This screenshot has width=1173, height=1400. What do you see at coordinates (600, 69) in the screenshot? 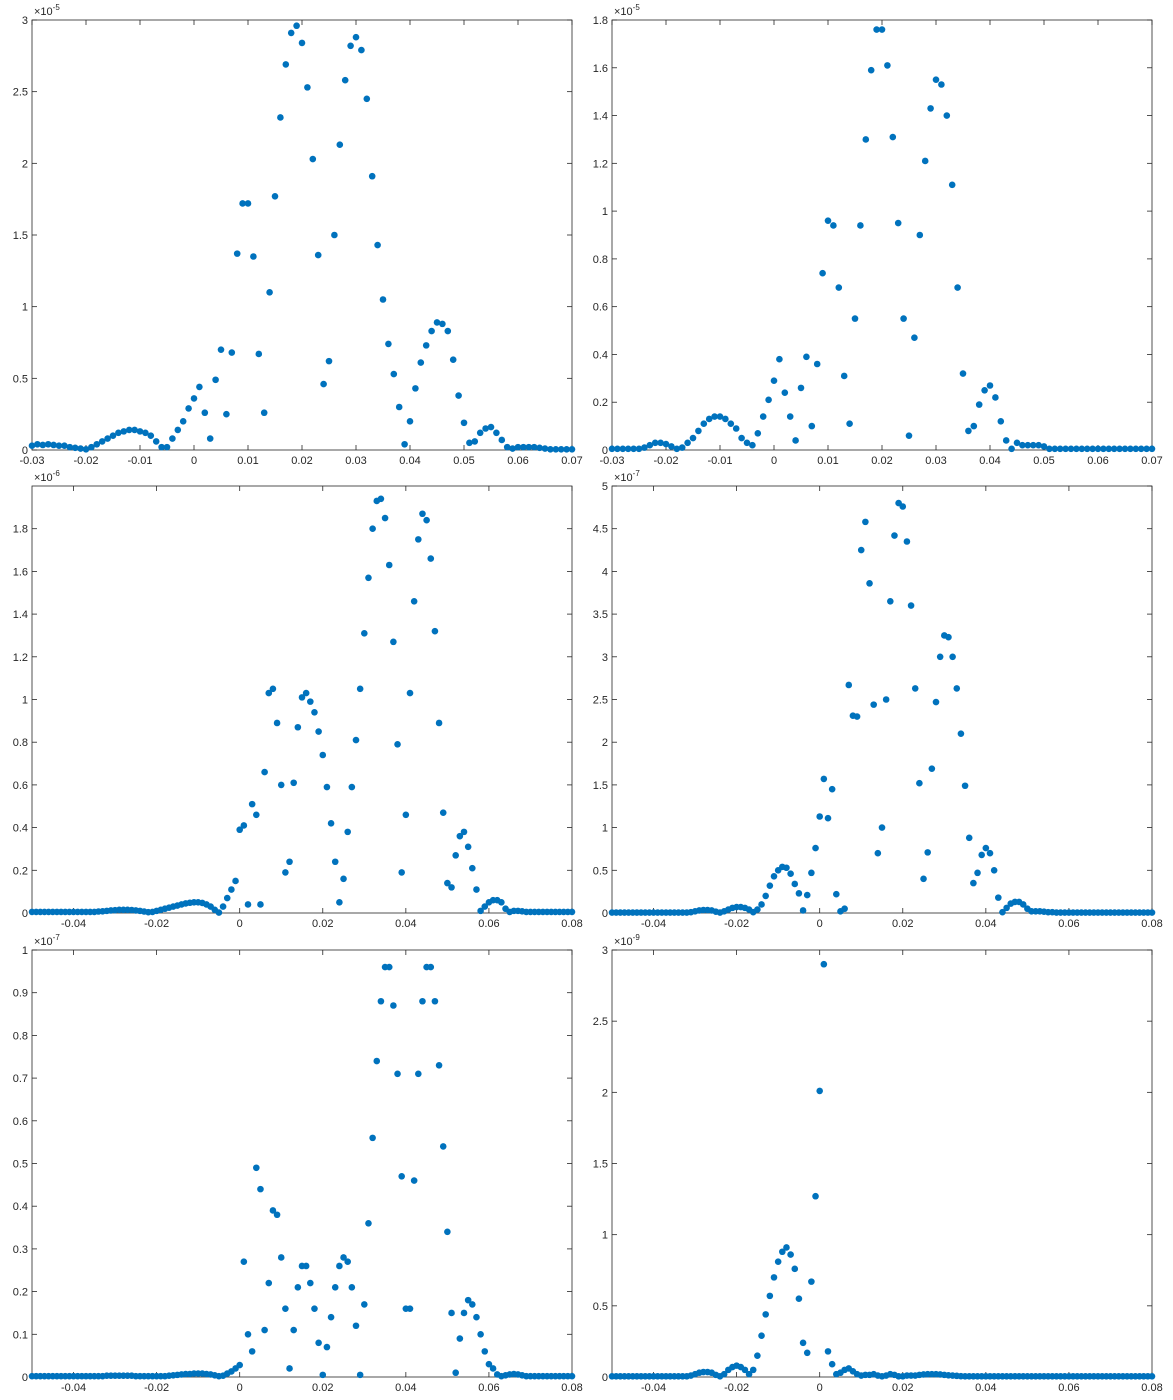
I see `y-tick-label: 1.6` at bounding box center [600, 69].